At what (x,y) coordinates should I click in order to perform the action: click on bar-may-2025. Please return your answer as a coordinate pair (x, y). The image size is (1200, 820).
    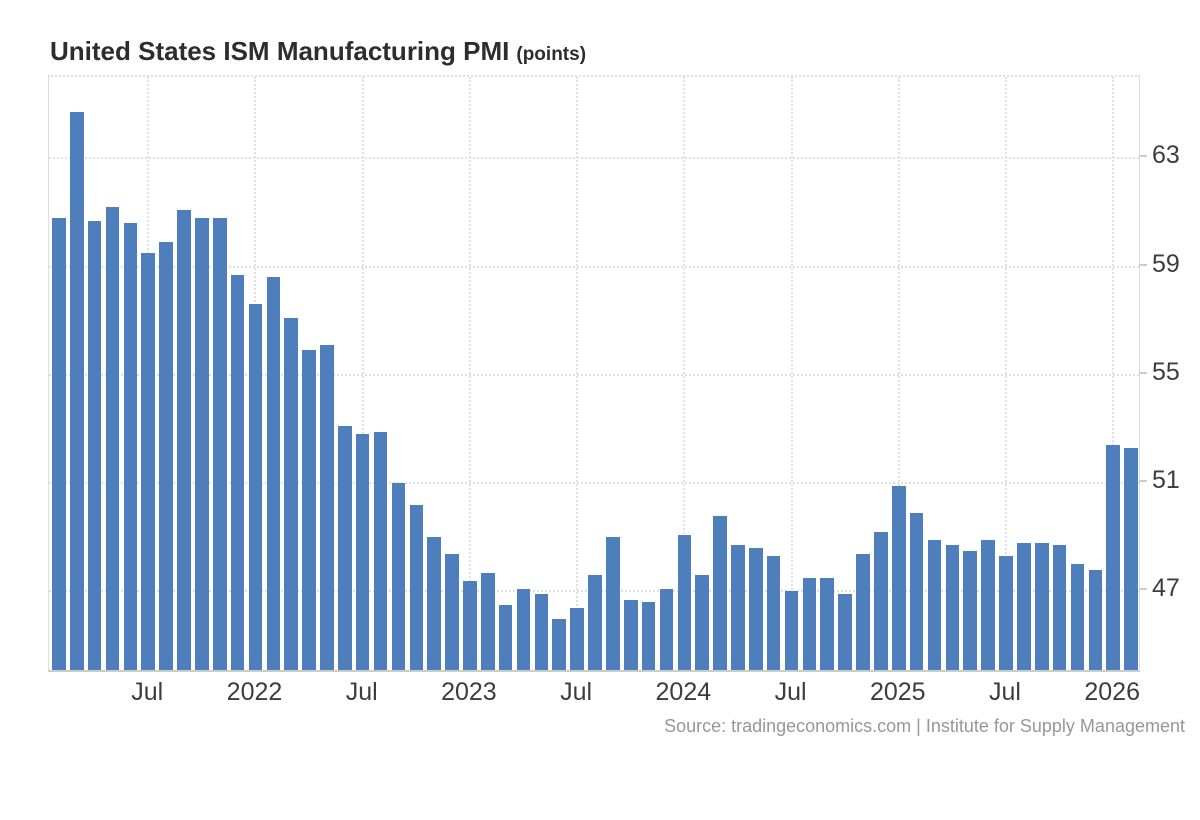
    Looking at the image, I should click on (970, 610).